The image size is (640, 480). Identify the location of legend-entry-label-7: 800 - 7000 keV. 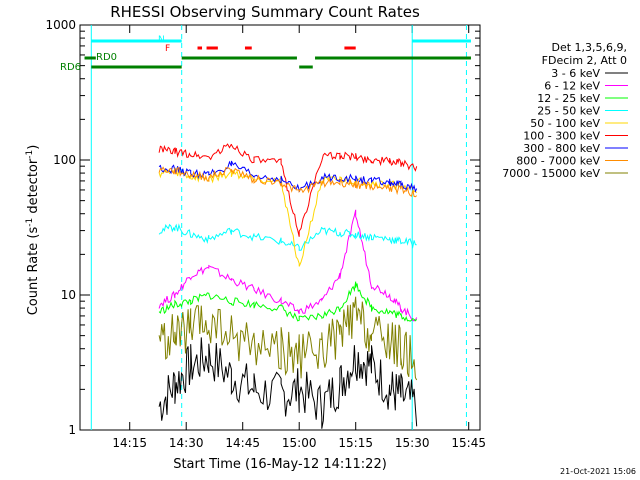
(558, 161).